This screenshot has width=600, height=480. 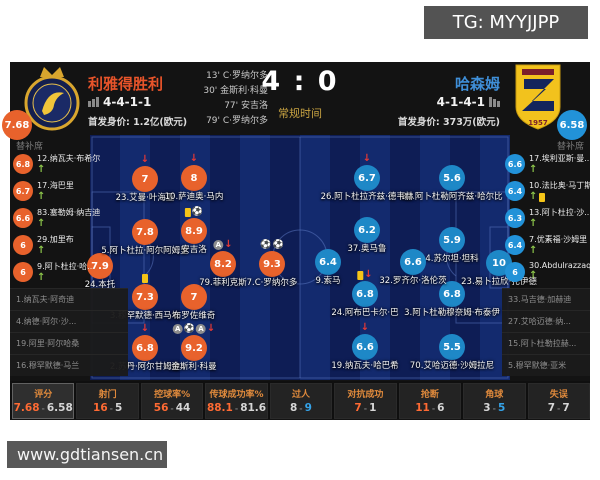 I want to click on bench-unused-player: 19.阿里·阿尔哈桑, so click(x=69, y=343).